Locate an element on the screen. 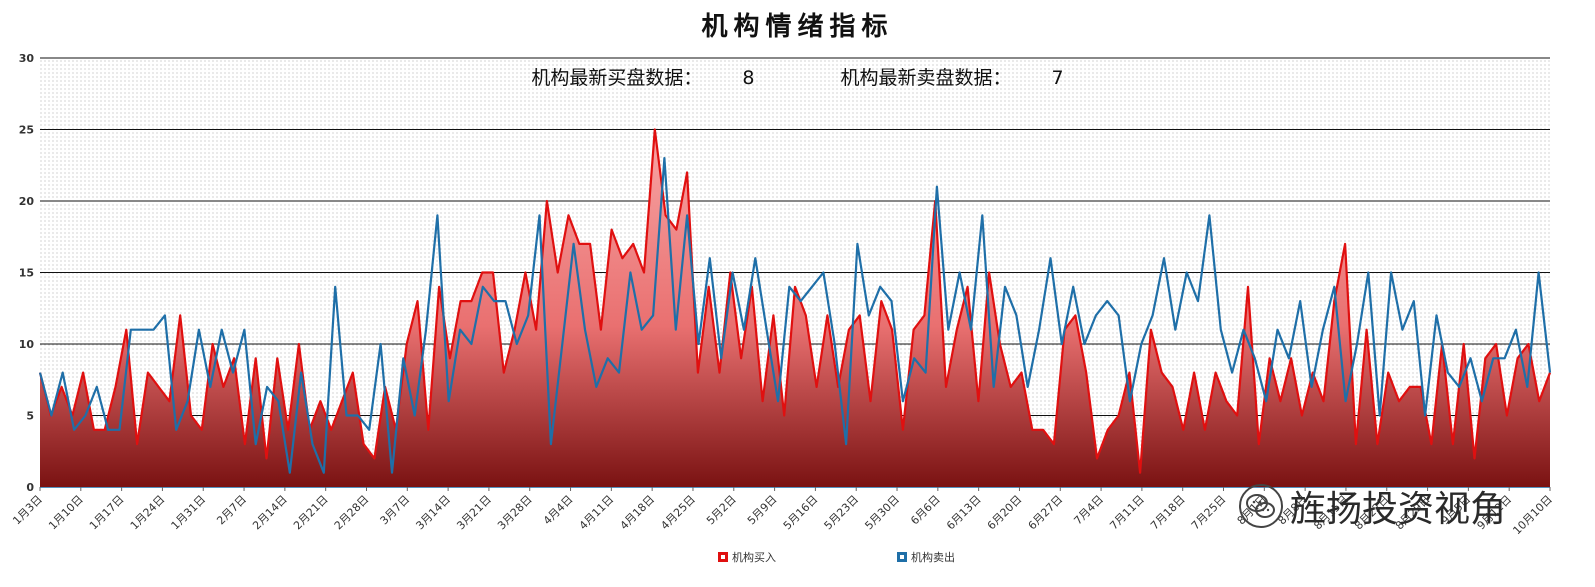  y-tick-label: 30 is located at coordinates (27, 58).